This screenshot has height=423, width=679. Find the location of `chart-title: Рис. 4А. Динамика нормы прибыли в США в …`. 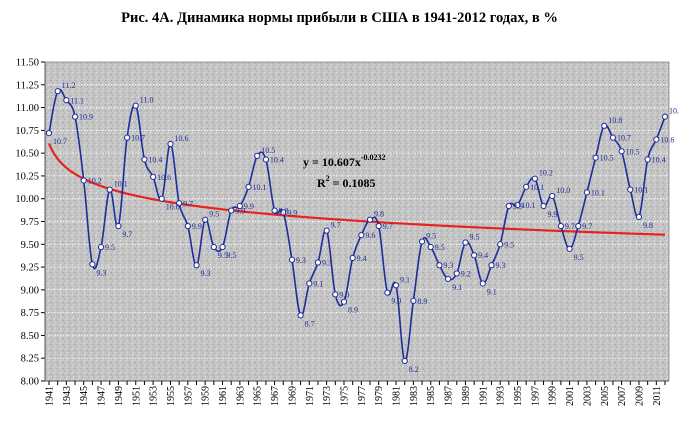

chart-title: Рис. 4А. Динамика нормы прибыли в США в … is located at coordinates (339, 18).